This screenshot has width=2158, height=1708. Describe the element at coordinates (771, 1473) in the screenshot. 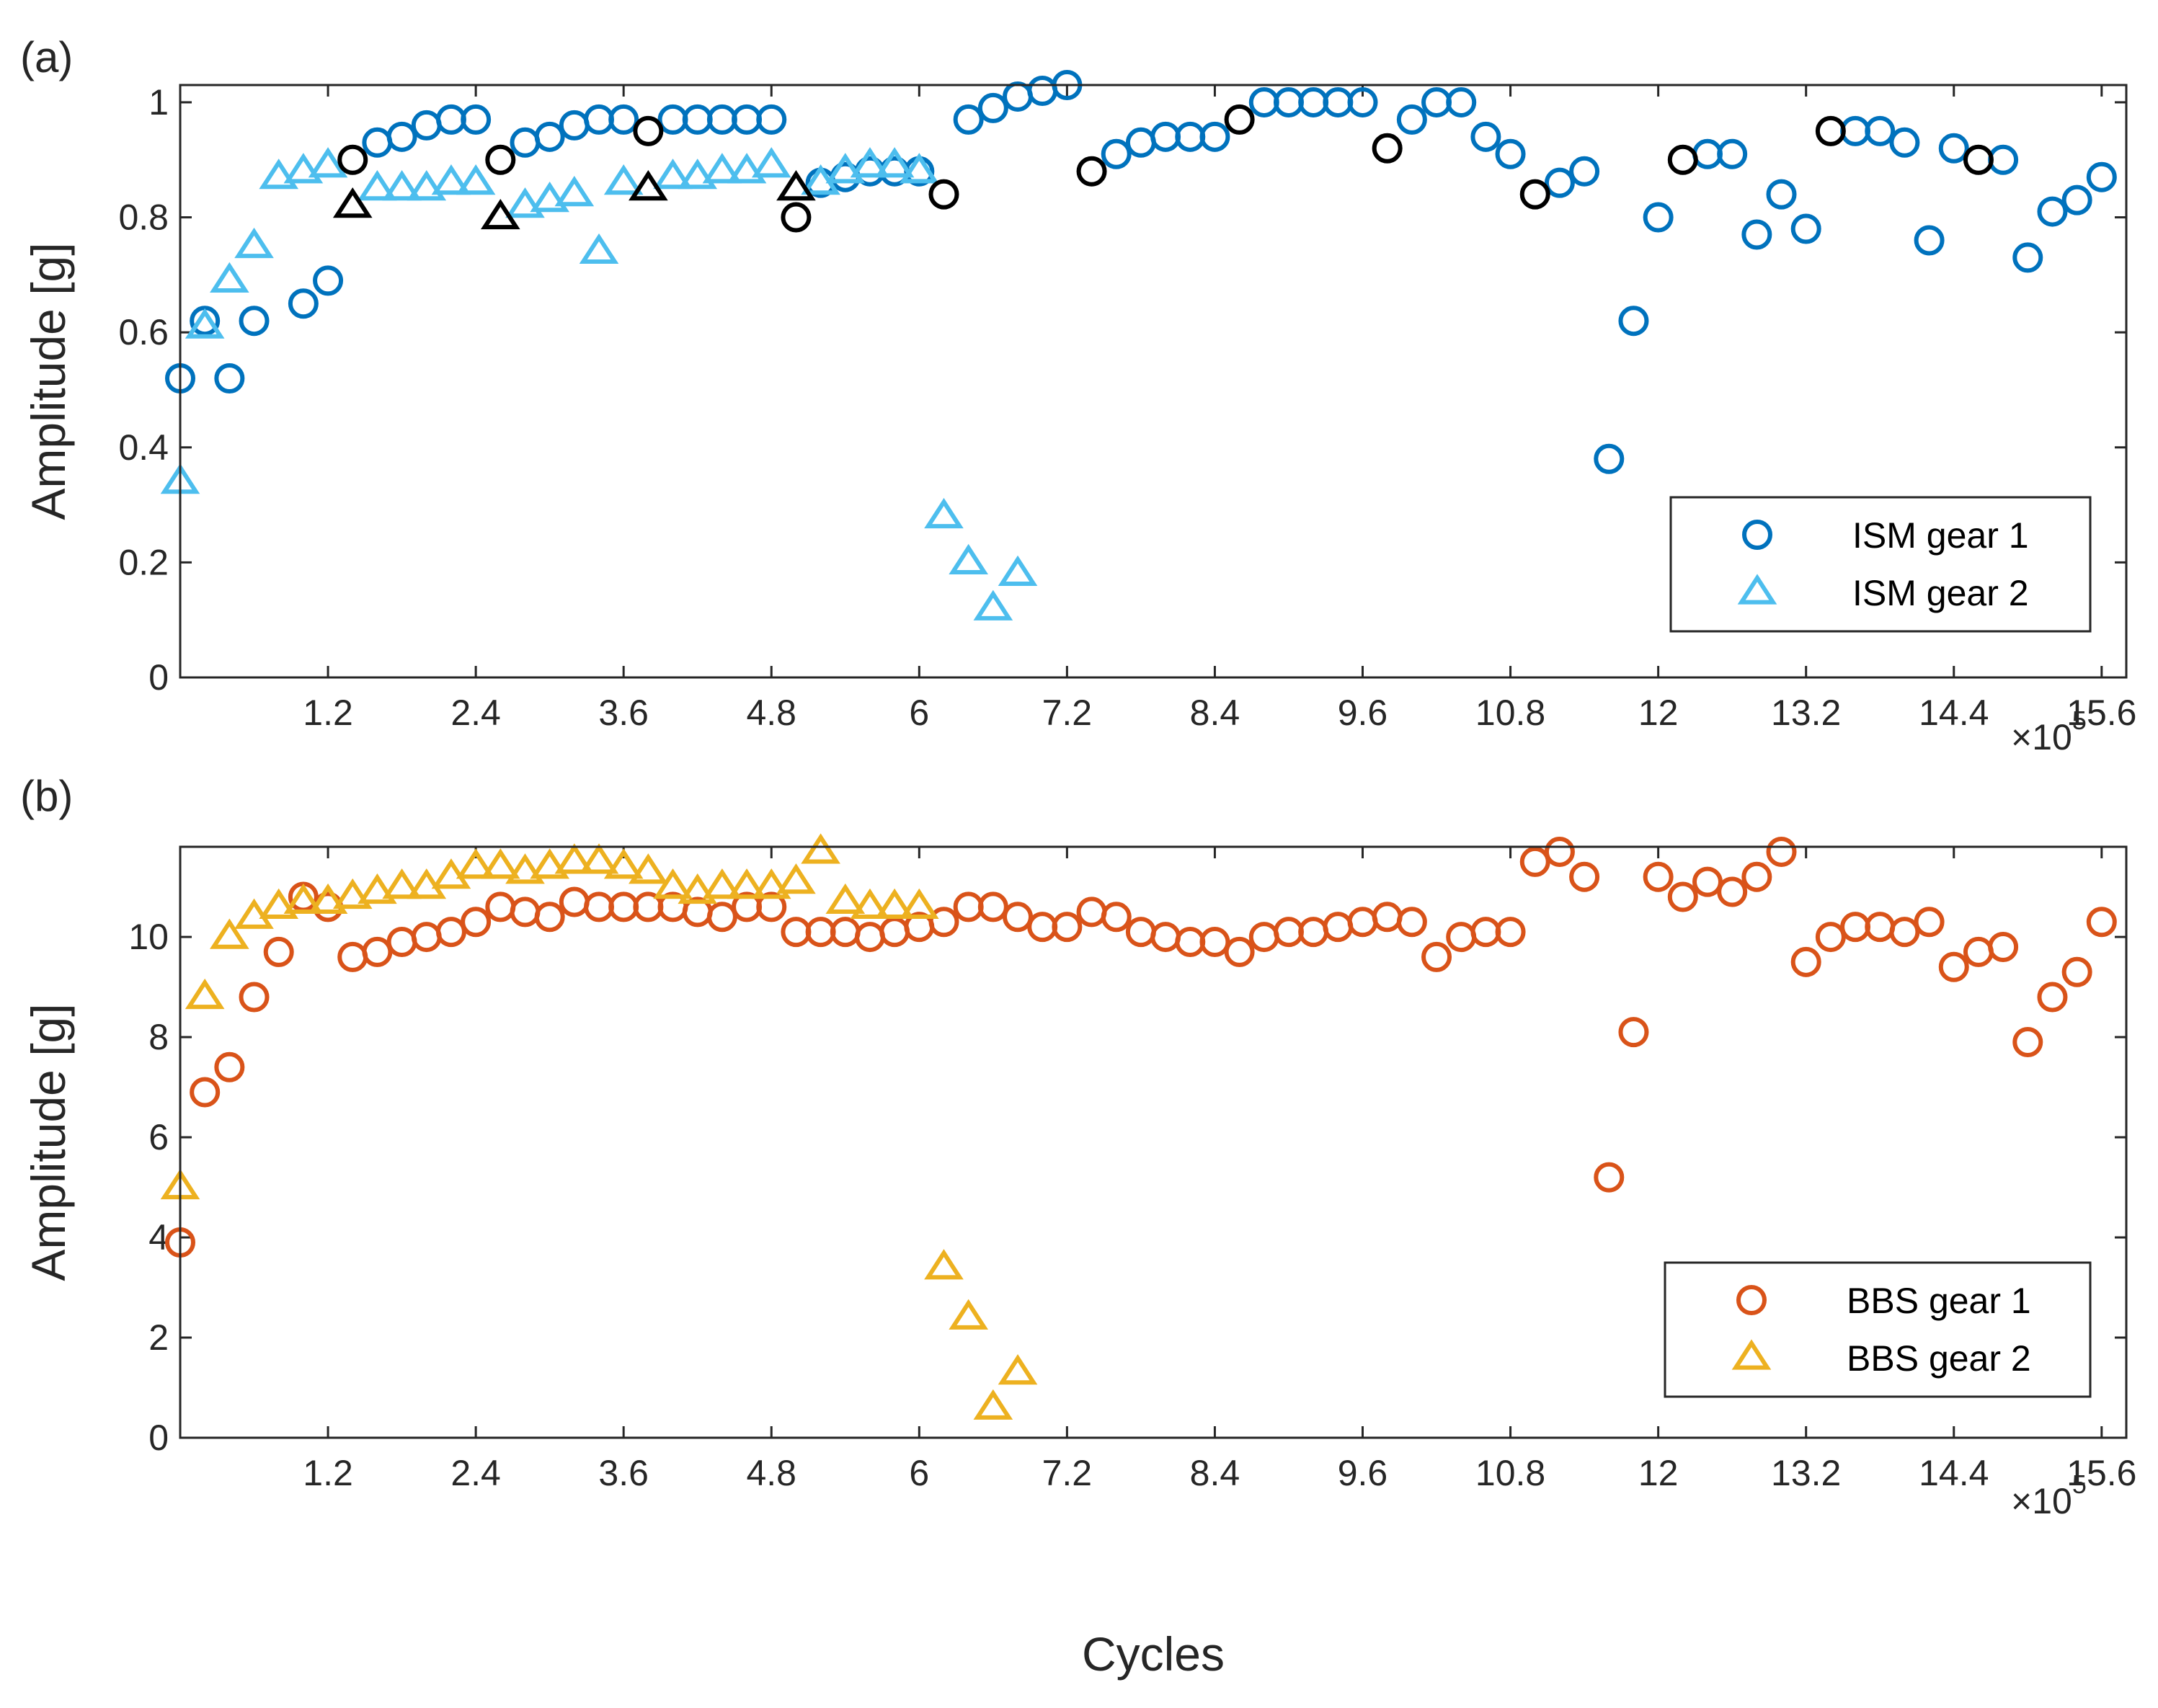

I see `x-tick-label: 4.8` at that location.